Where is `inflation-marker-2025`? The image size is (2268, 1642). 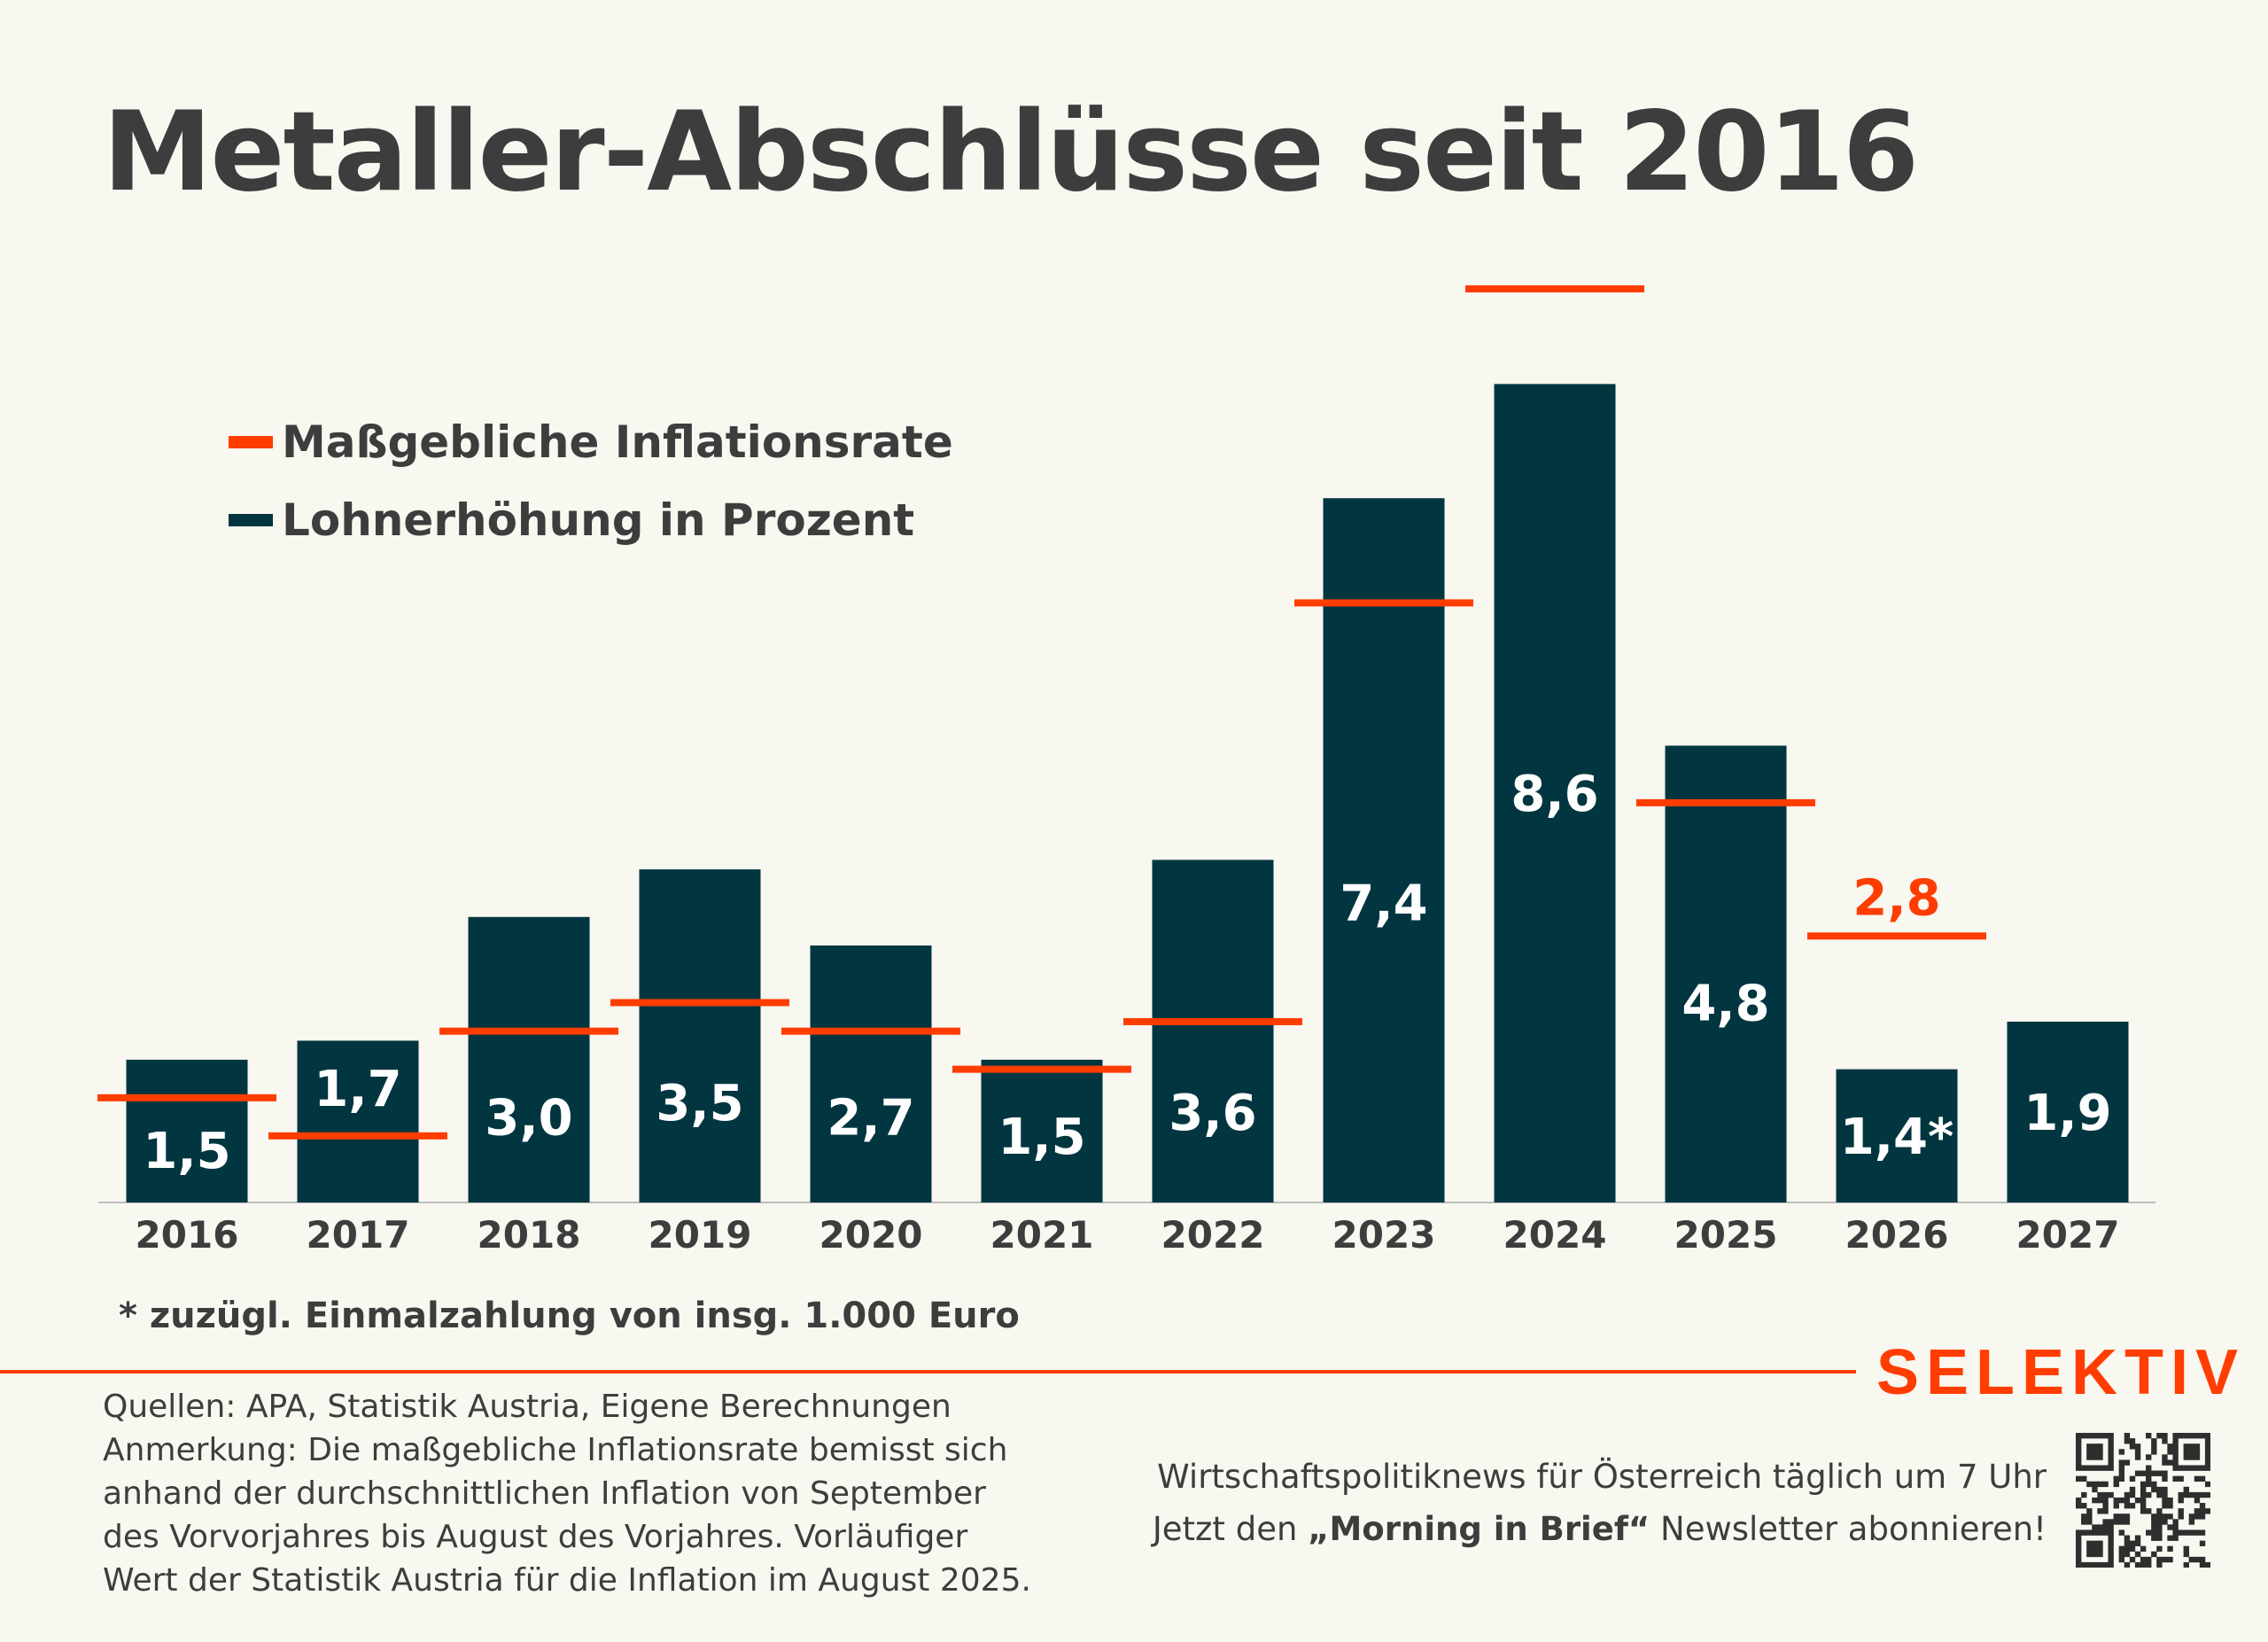
inflation-marker-2025 is located at coordinates (1725, 802).